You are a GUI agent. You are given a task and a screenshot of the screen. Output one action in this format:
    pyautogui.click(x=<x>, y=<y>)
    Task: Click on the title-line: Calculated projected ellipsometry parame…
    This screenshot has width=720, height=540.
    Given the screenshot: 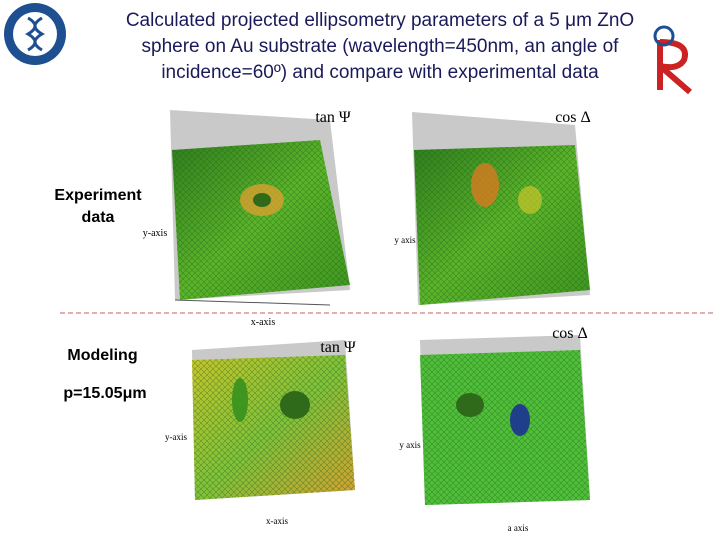 What is the action you would take?
    pyautogui.click(x=380, y=20)
    